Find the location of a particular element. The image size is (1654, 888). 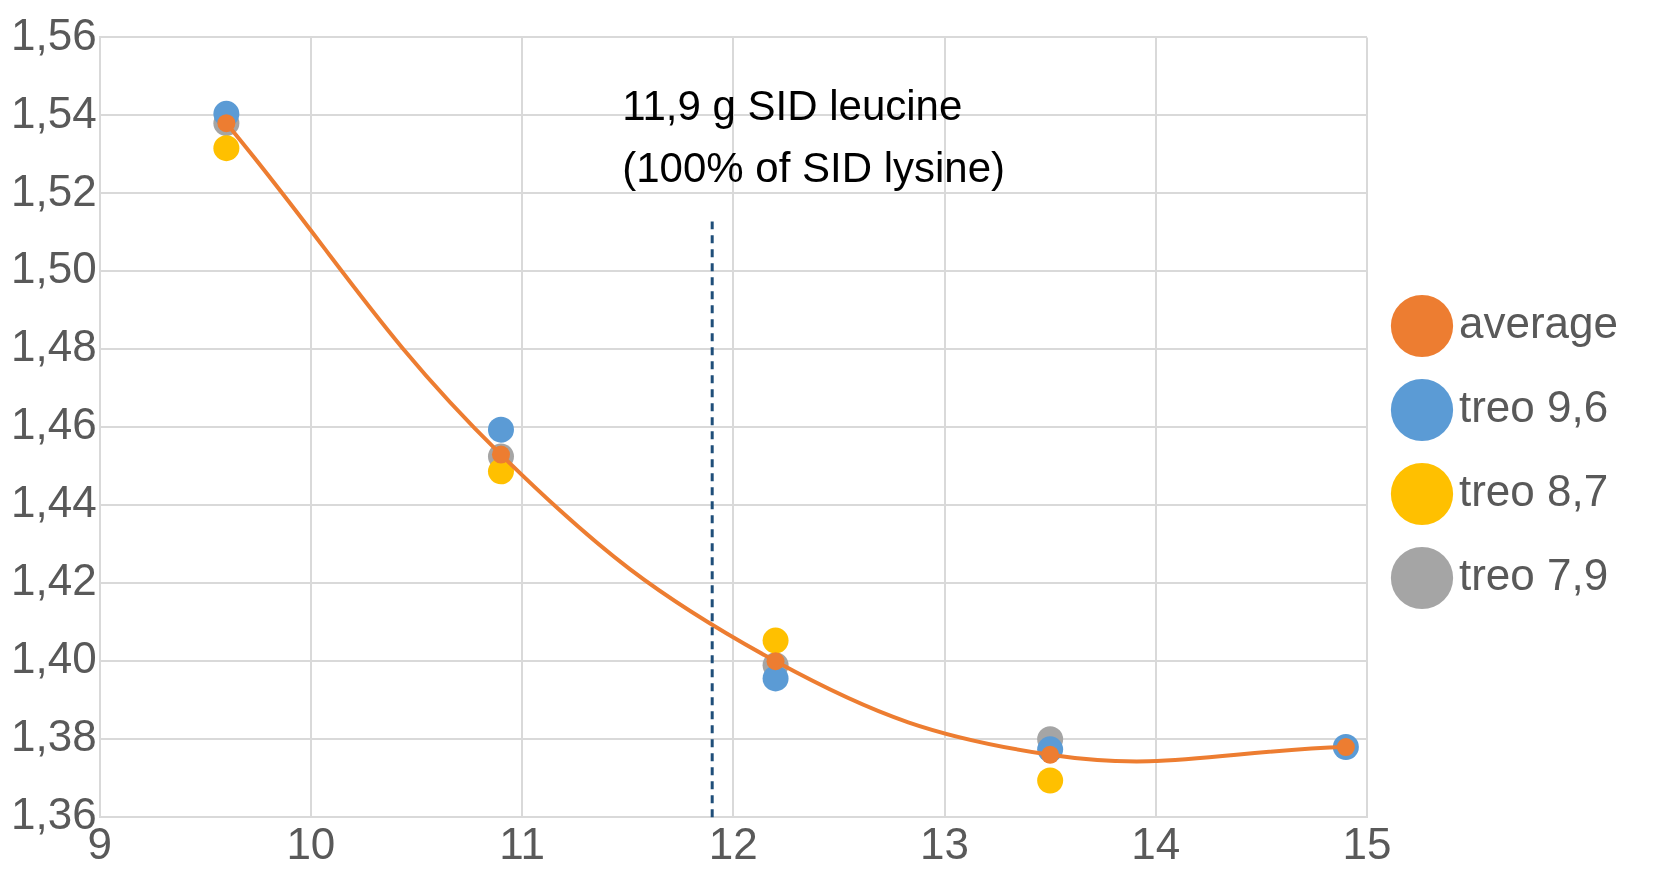

ref-line-label: 11,9 g SID leucine (100% of SID lysine) is located at coordinates (814, 136).